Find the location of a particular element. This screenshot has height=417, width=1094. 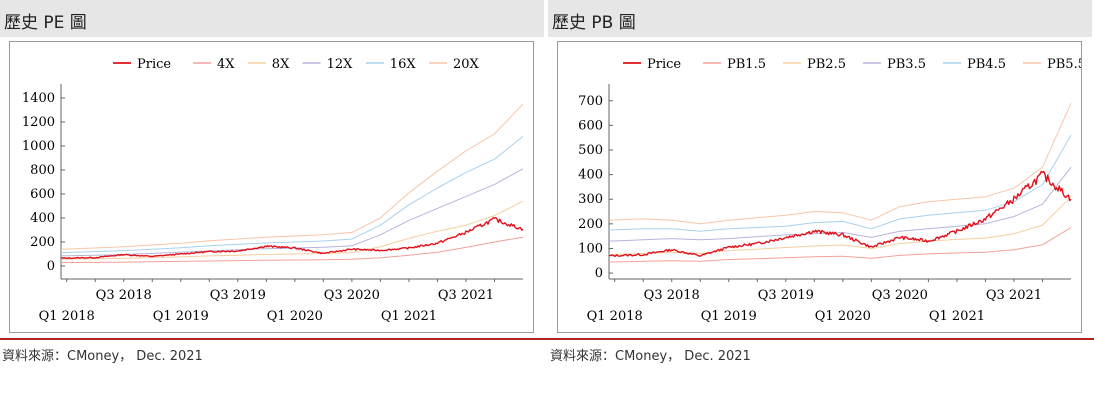

pe-legend-item-16x: 16X is located at coordinates (391, 64).